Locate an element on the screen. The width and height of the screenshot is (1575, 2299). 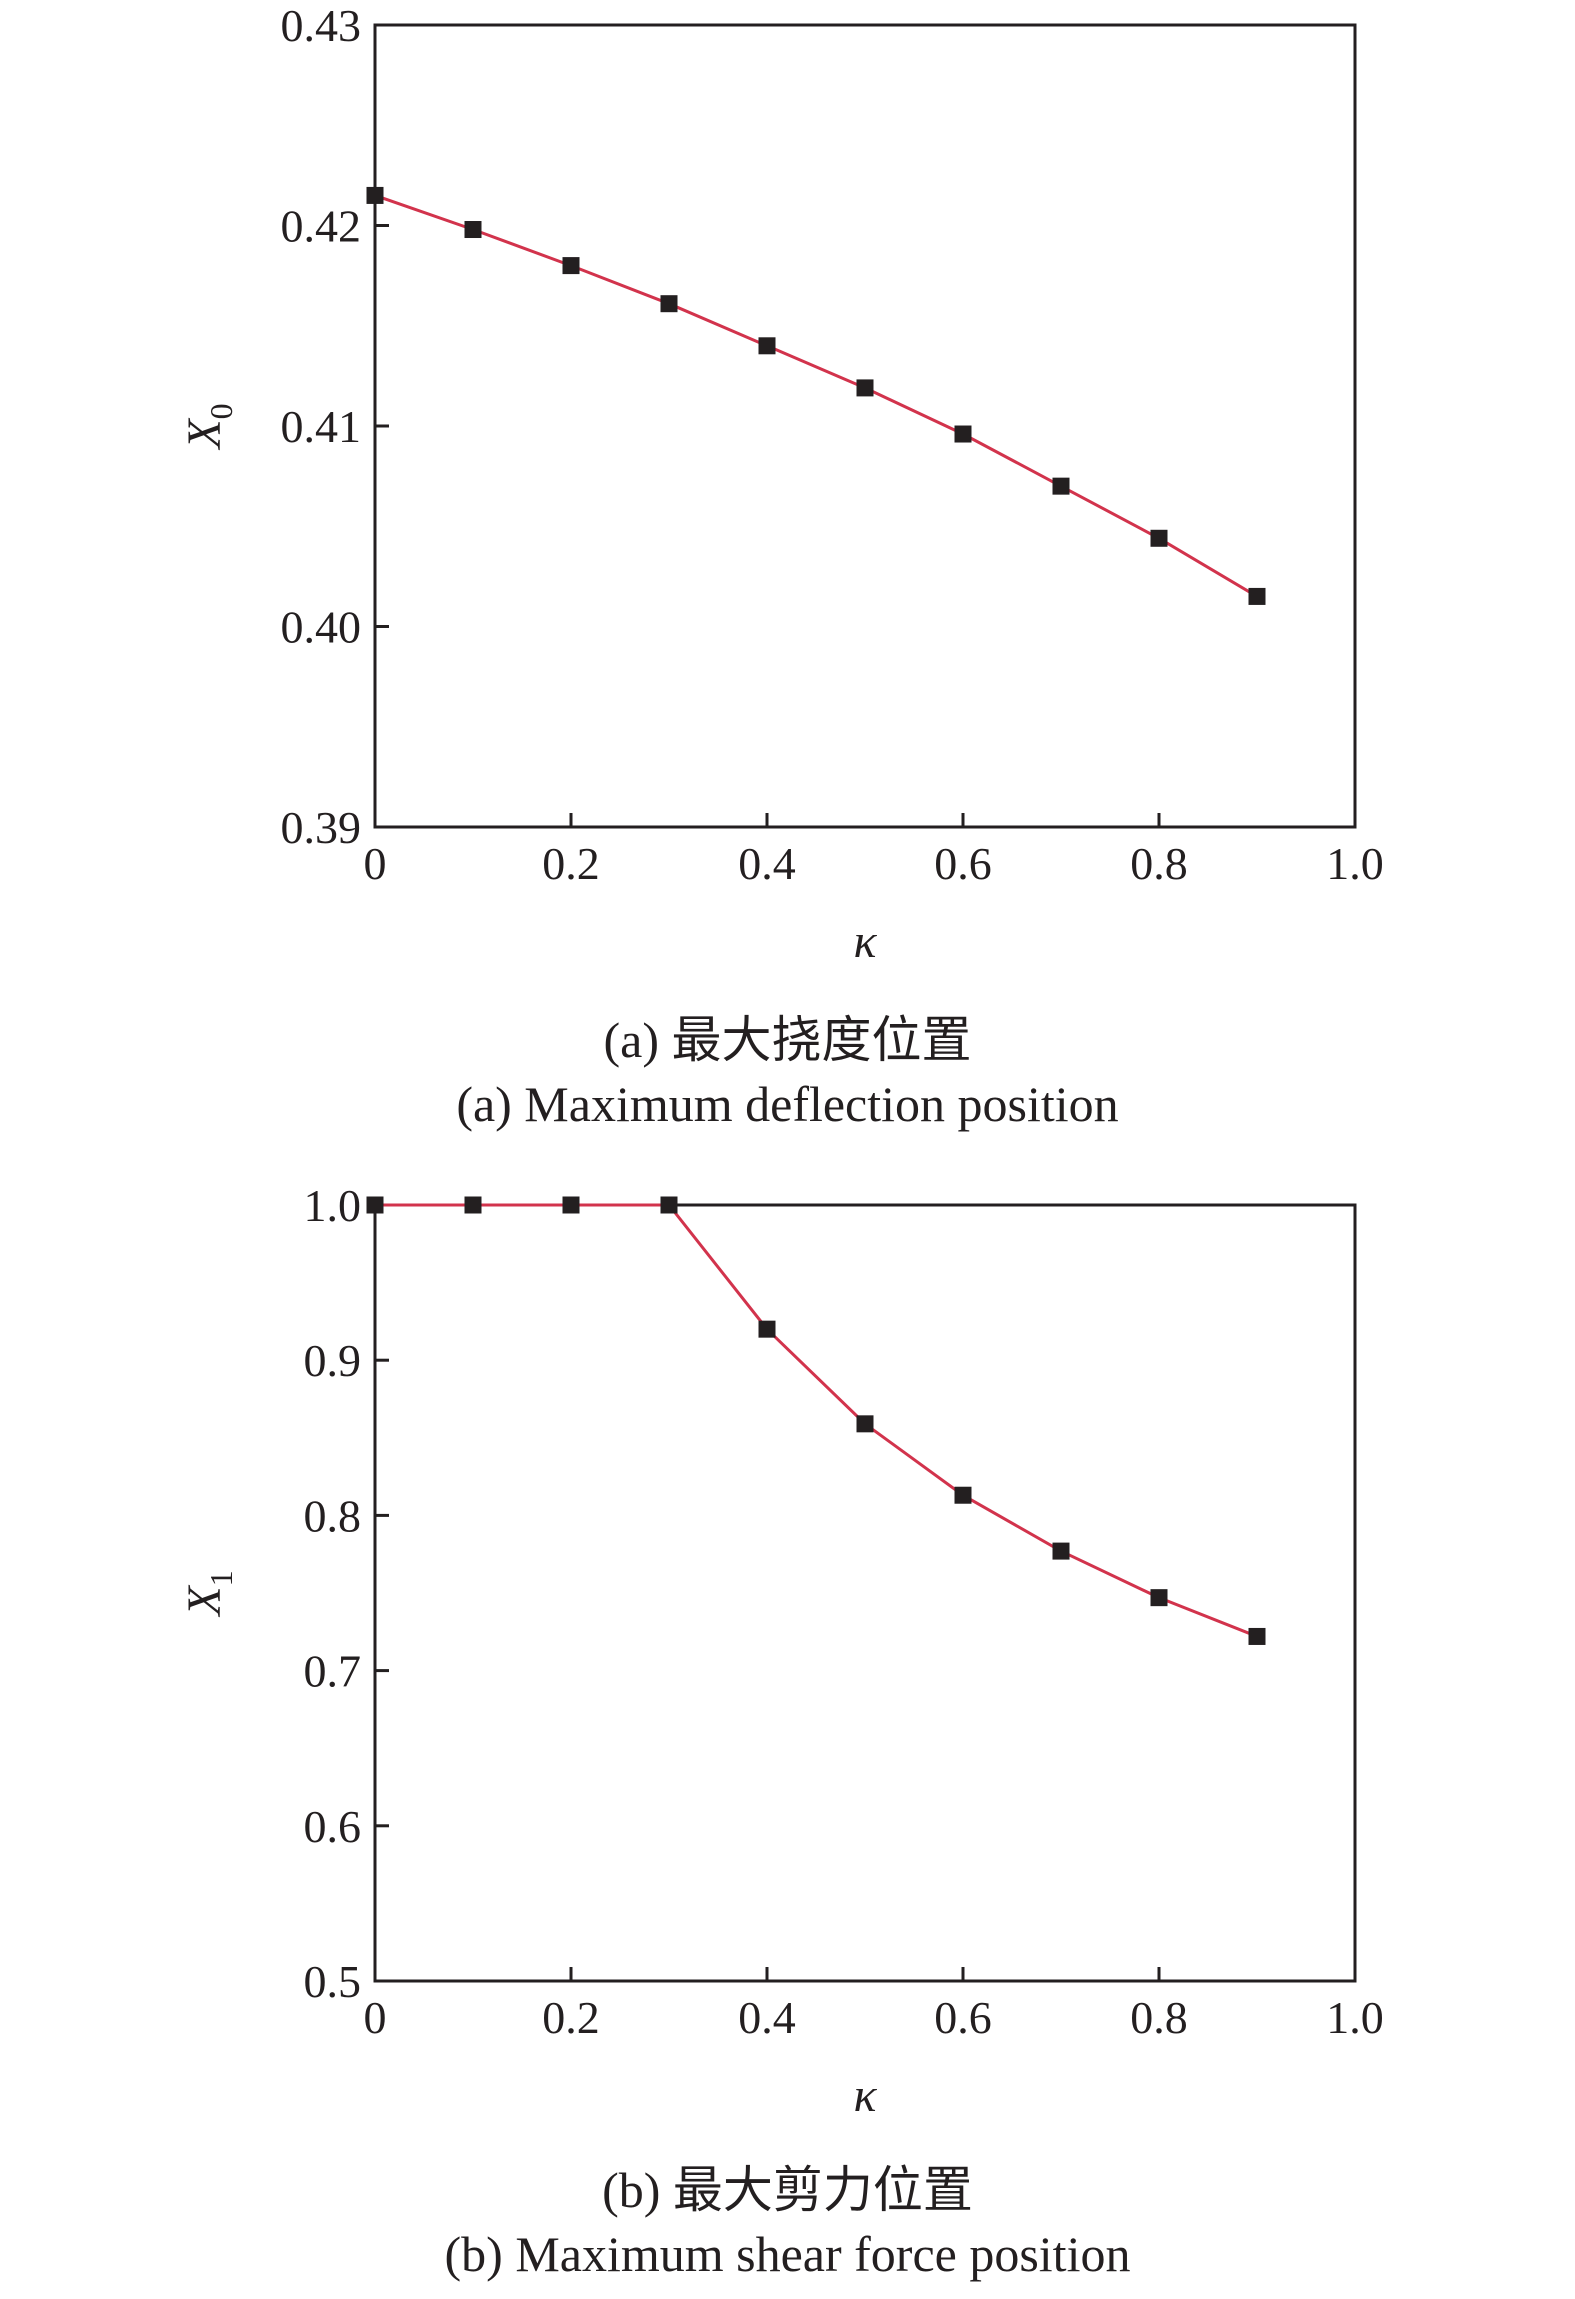
y-tick-label: 0.40 is located at coordinates (321, 627).